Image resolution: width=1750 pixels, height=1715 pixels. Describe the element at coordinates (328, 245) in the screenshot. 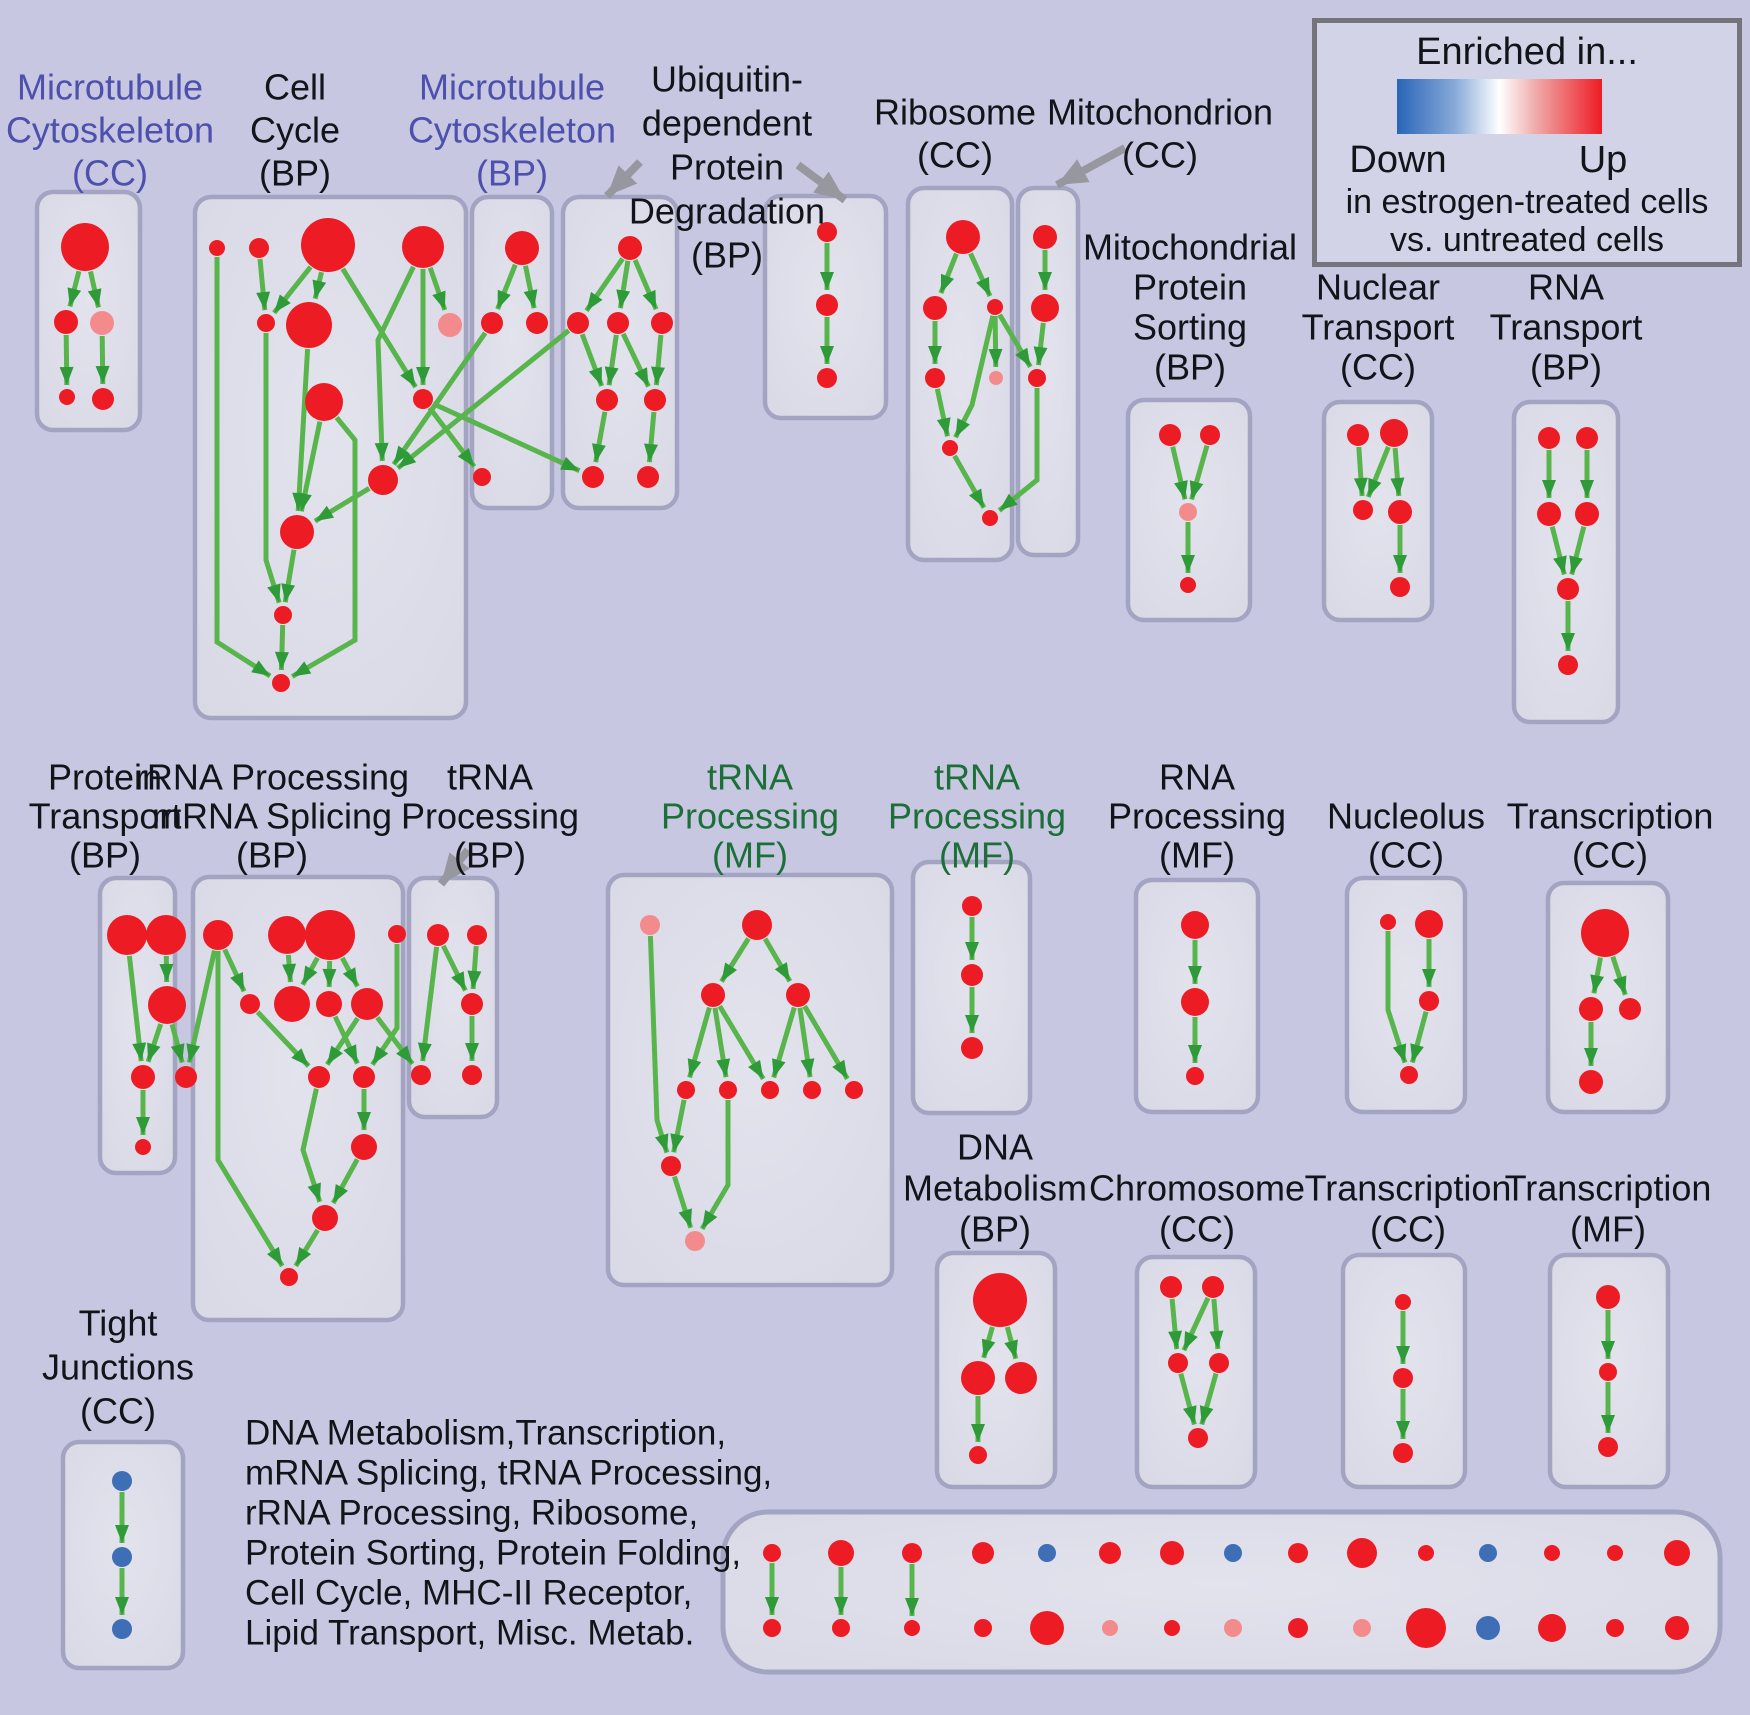

I see `node-cell_cycle-c` at that location.